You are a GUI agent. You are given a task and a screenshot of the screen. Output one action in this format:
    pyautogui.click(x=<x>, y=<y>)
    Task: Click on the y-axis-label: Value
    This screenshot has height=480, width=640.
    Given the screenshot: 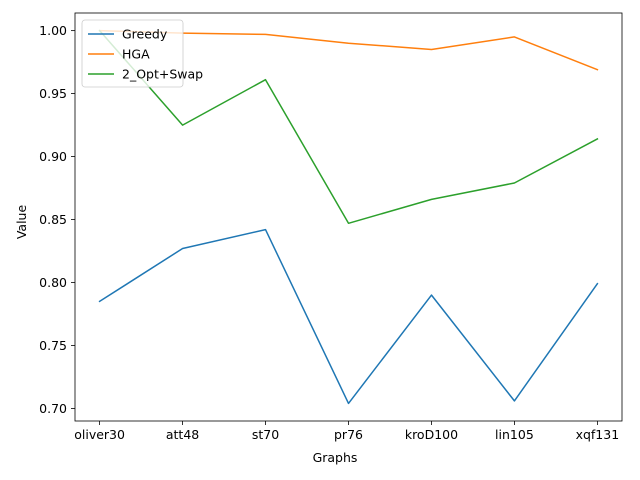 What is the action you would take?
    pyautogui.click(x=21, y=222)
    